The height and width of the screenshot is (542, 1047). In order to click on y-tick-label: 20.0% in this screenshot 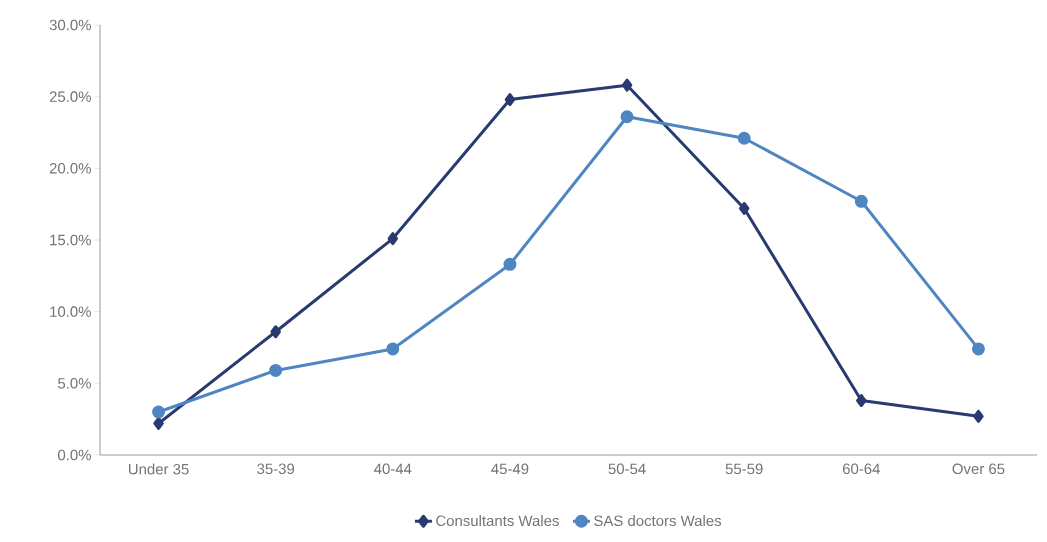, I will do `click(70, 168)`.